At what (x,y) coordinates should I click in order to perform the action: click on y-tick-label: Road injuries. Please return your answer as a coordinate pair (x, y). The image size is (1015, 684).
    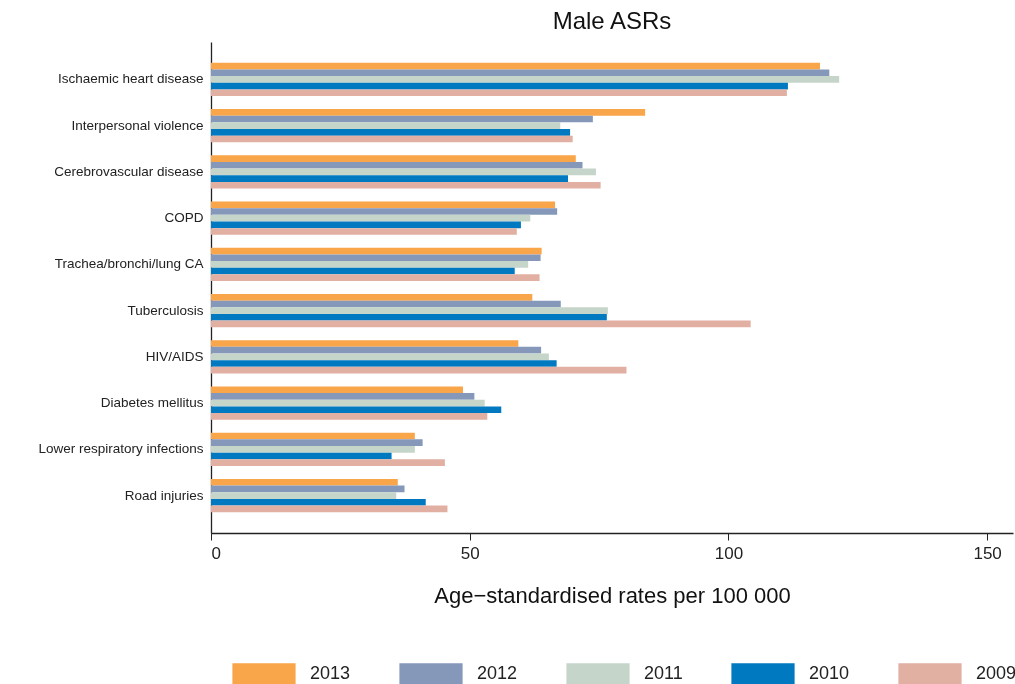
    Looking at the image, I should click on (164, 495).